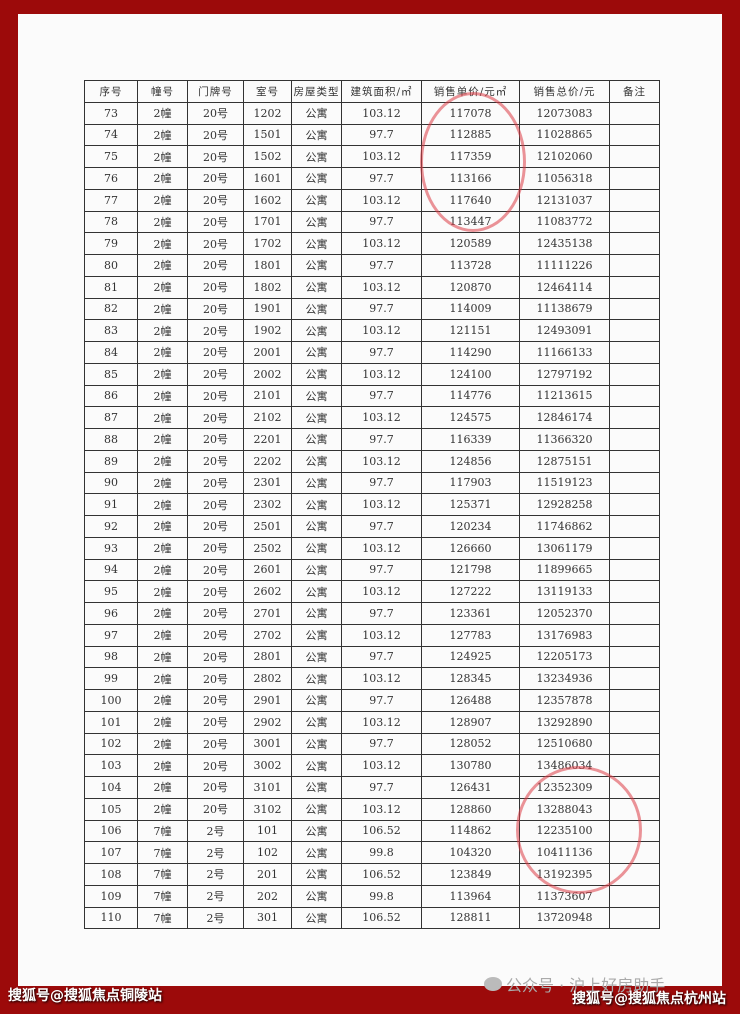 This screenshot has width=740, height=1014. I want to click on table-cell: 12205173, so click(564, 657).